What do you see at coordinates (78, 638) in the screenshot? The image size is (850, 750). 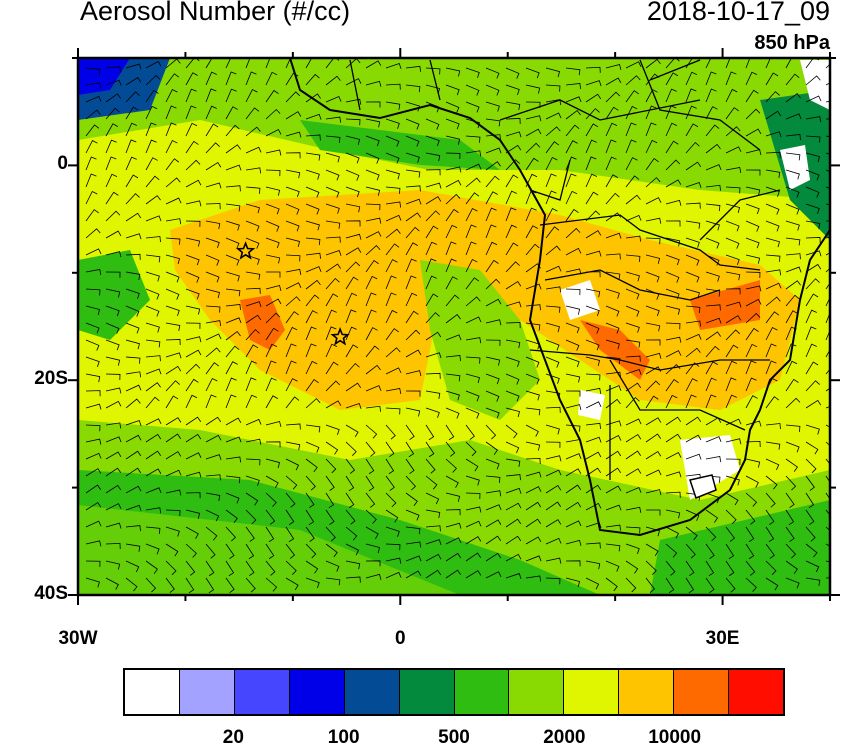 I see `x-tick-label: 30W` at bounding box center [78, 638].